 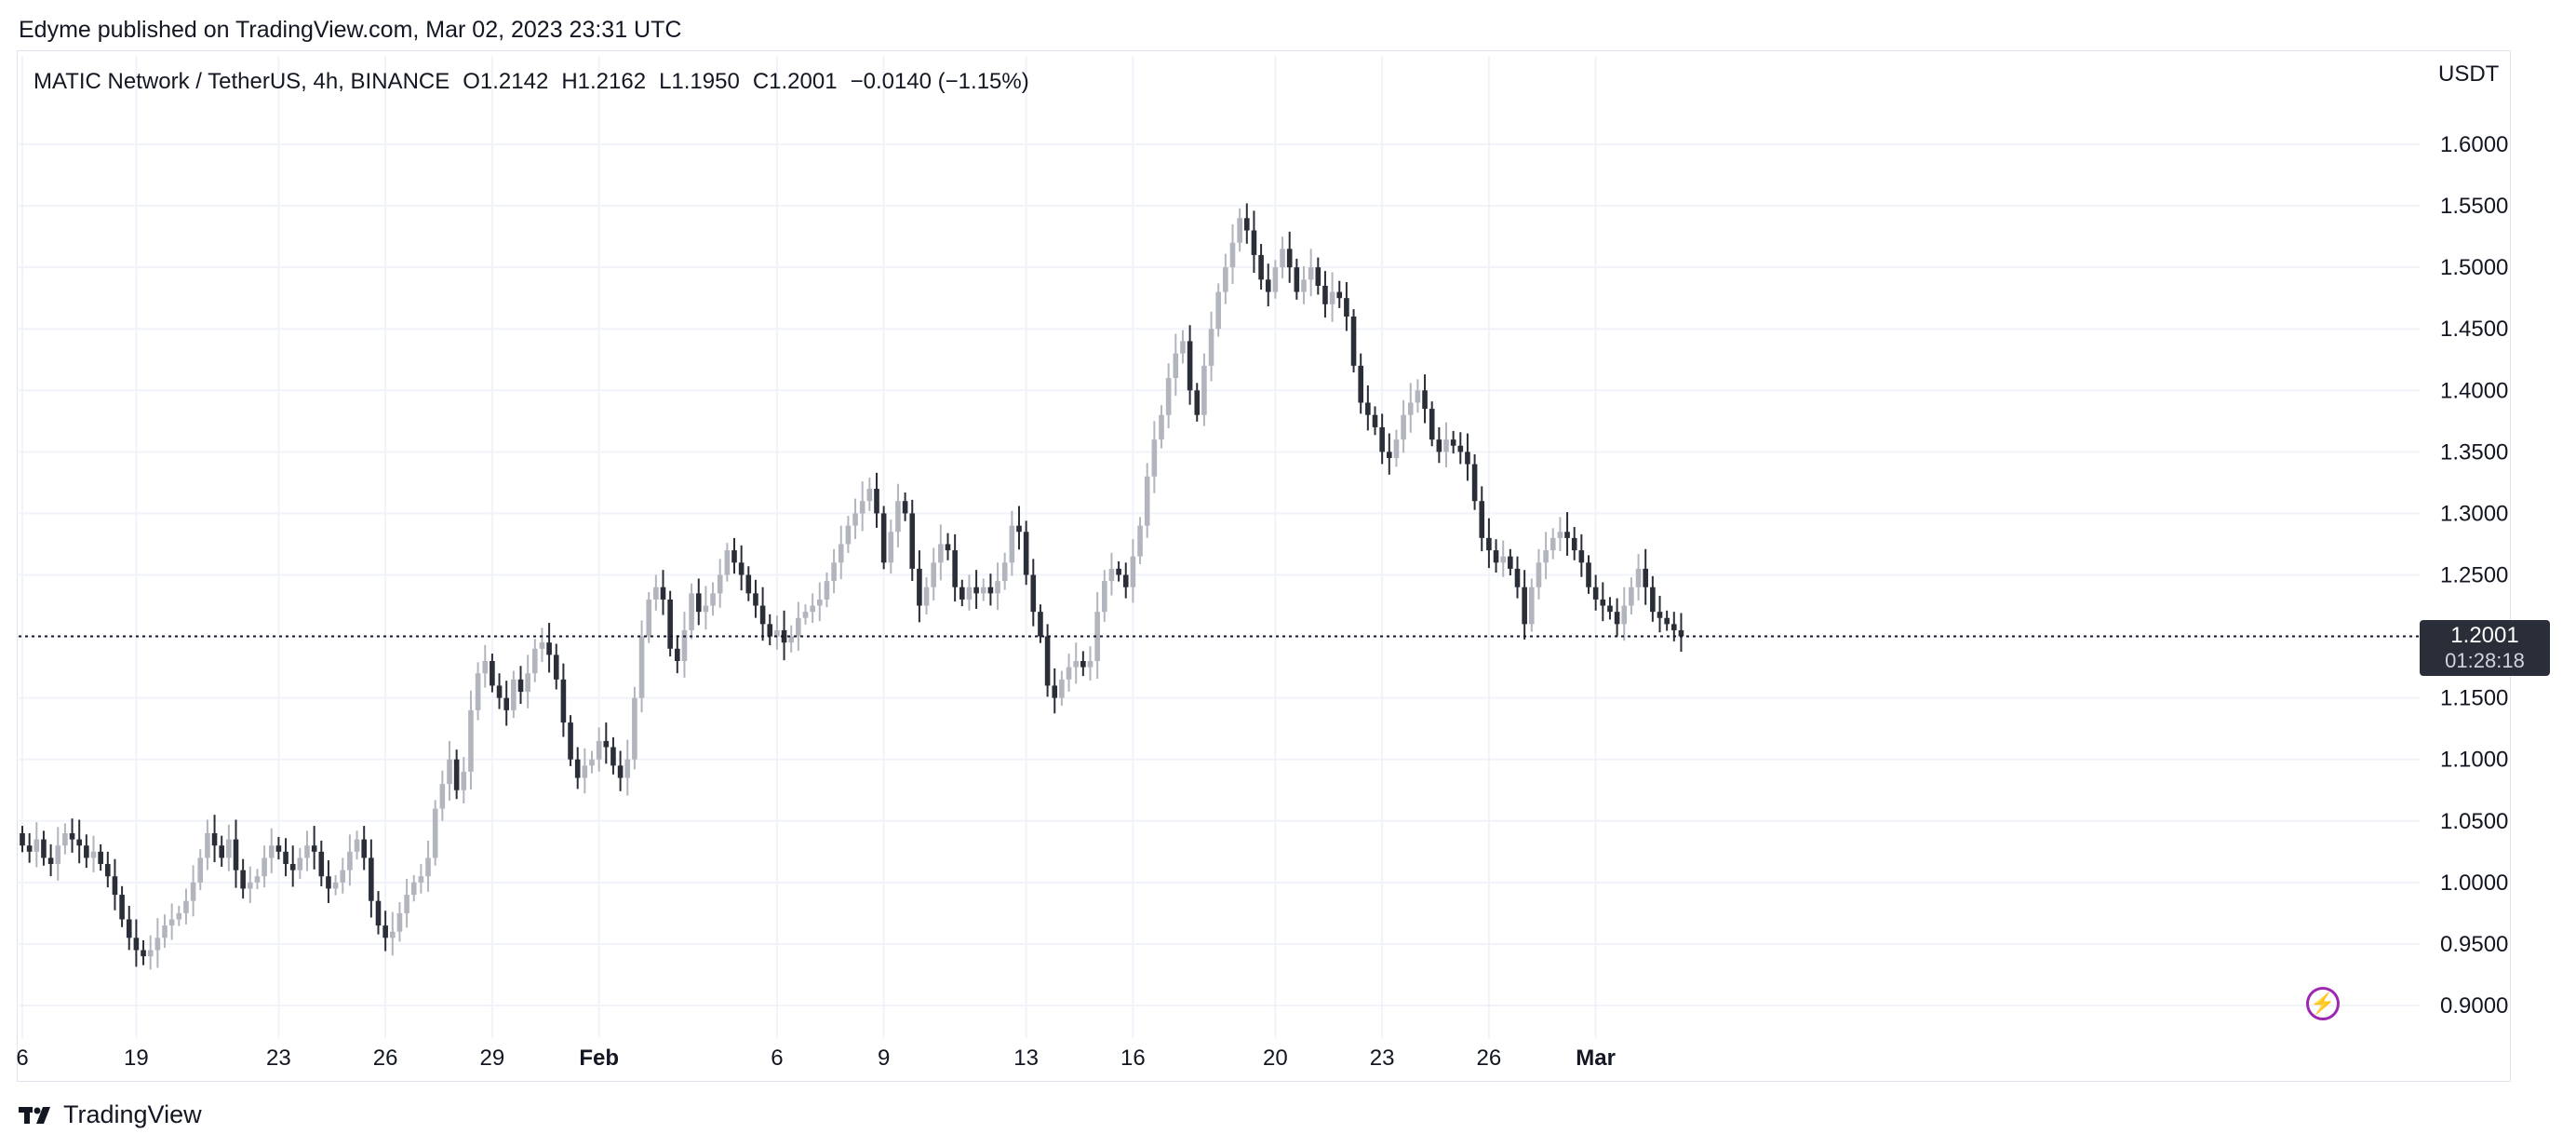 What do you see at coordinates (2474, 575) in the screenshot?
I see `y-tick-label: 1.2500` at bounding box center [2474, 575].